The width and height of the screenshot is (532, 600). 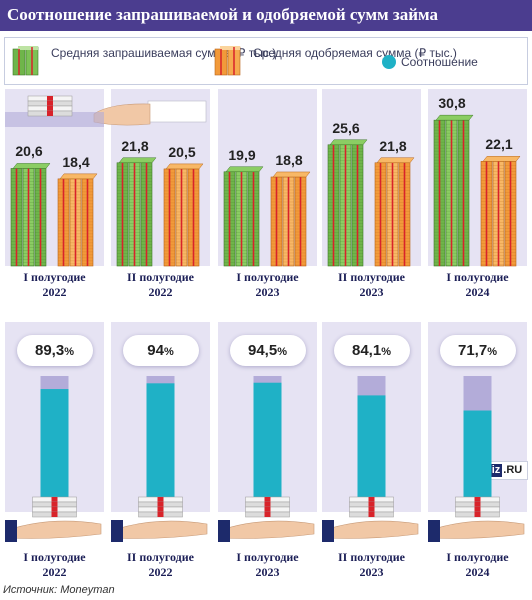 What do you see at coordinates (393, 145) in the screenshot?
I see `approved-value-label: 21,8` at bounding box center [393, 145].